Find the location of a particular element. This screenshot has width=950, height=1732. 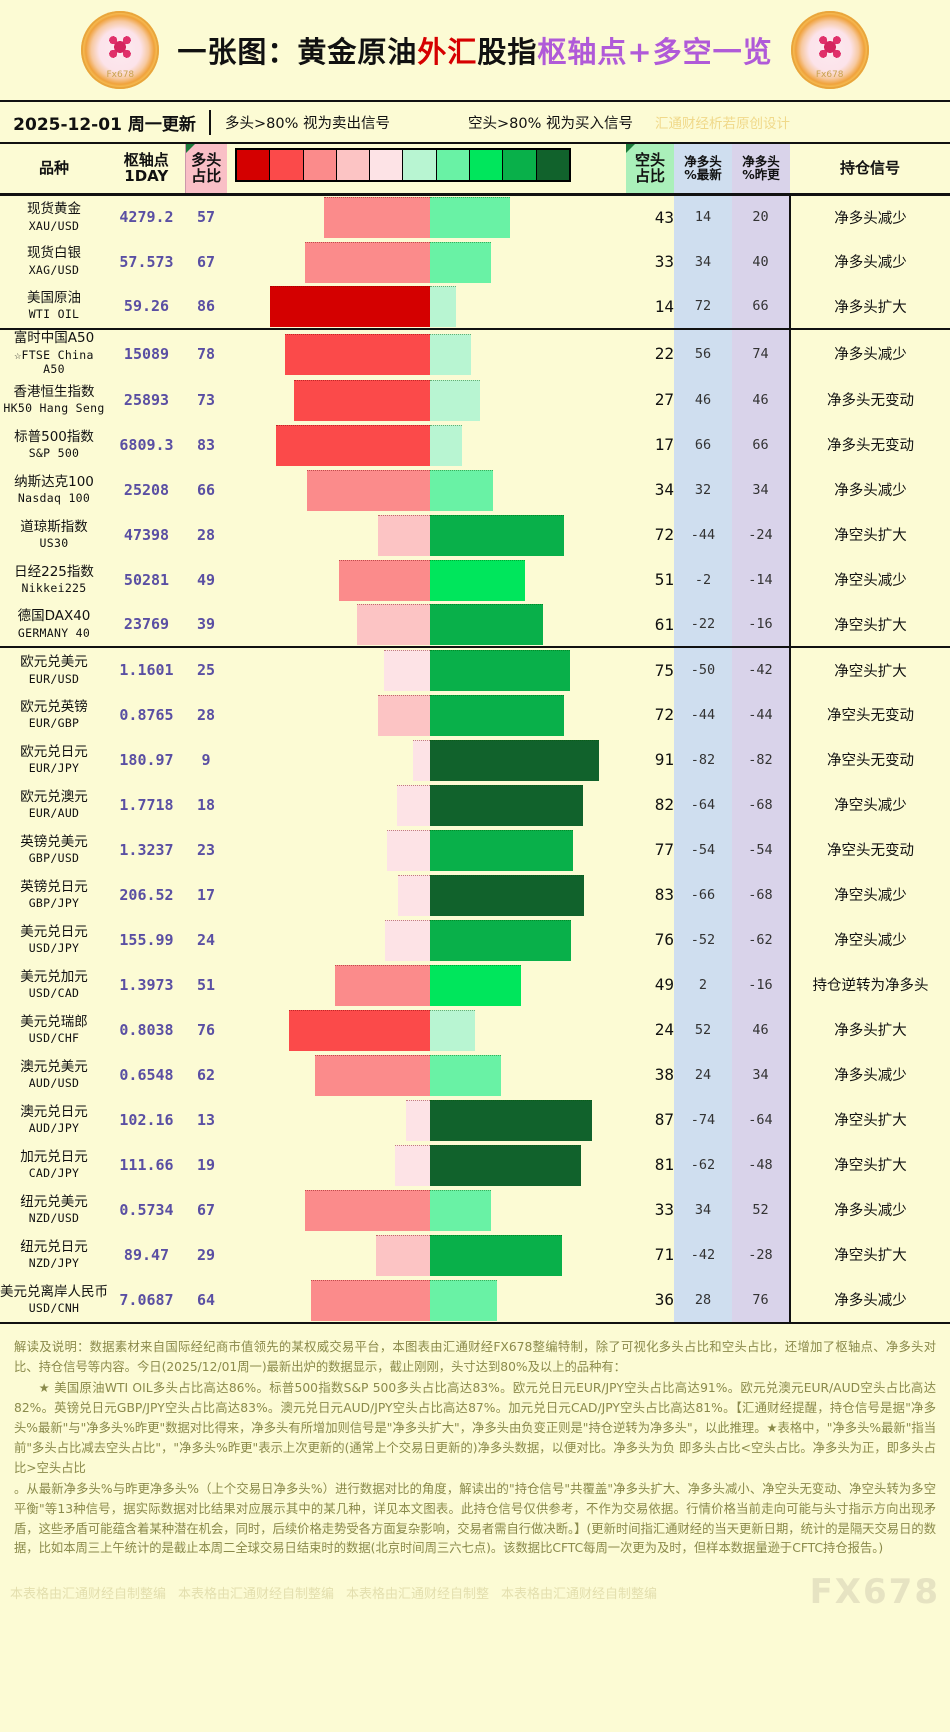

instrument-name-cn: 欧元兑美元 is located at coordinates (54, 662).